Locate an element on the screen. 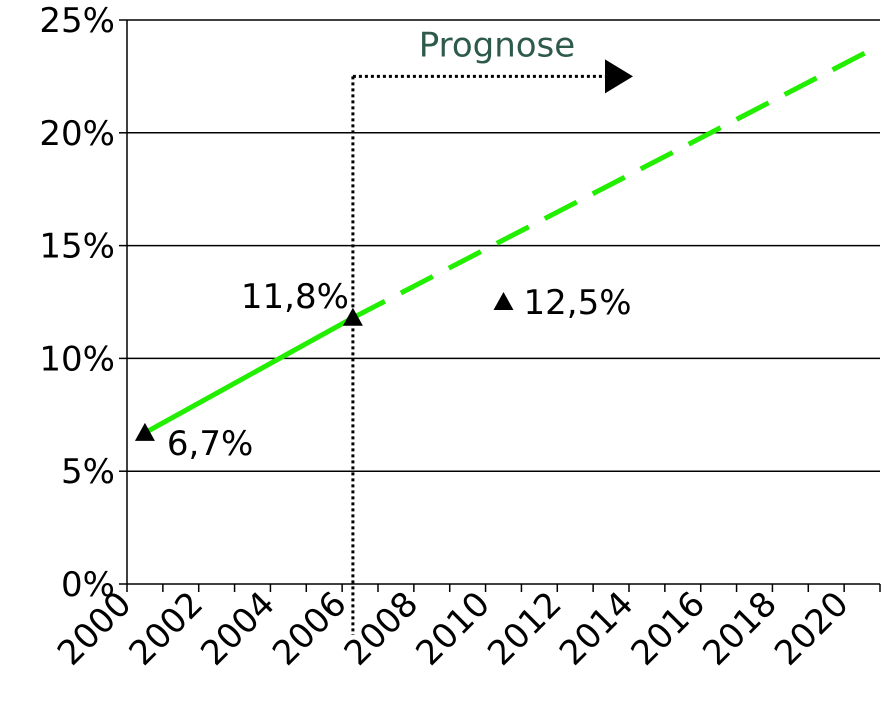  x-tick-label: 2008 is located at coordinates (381, 628).